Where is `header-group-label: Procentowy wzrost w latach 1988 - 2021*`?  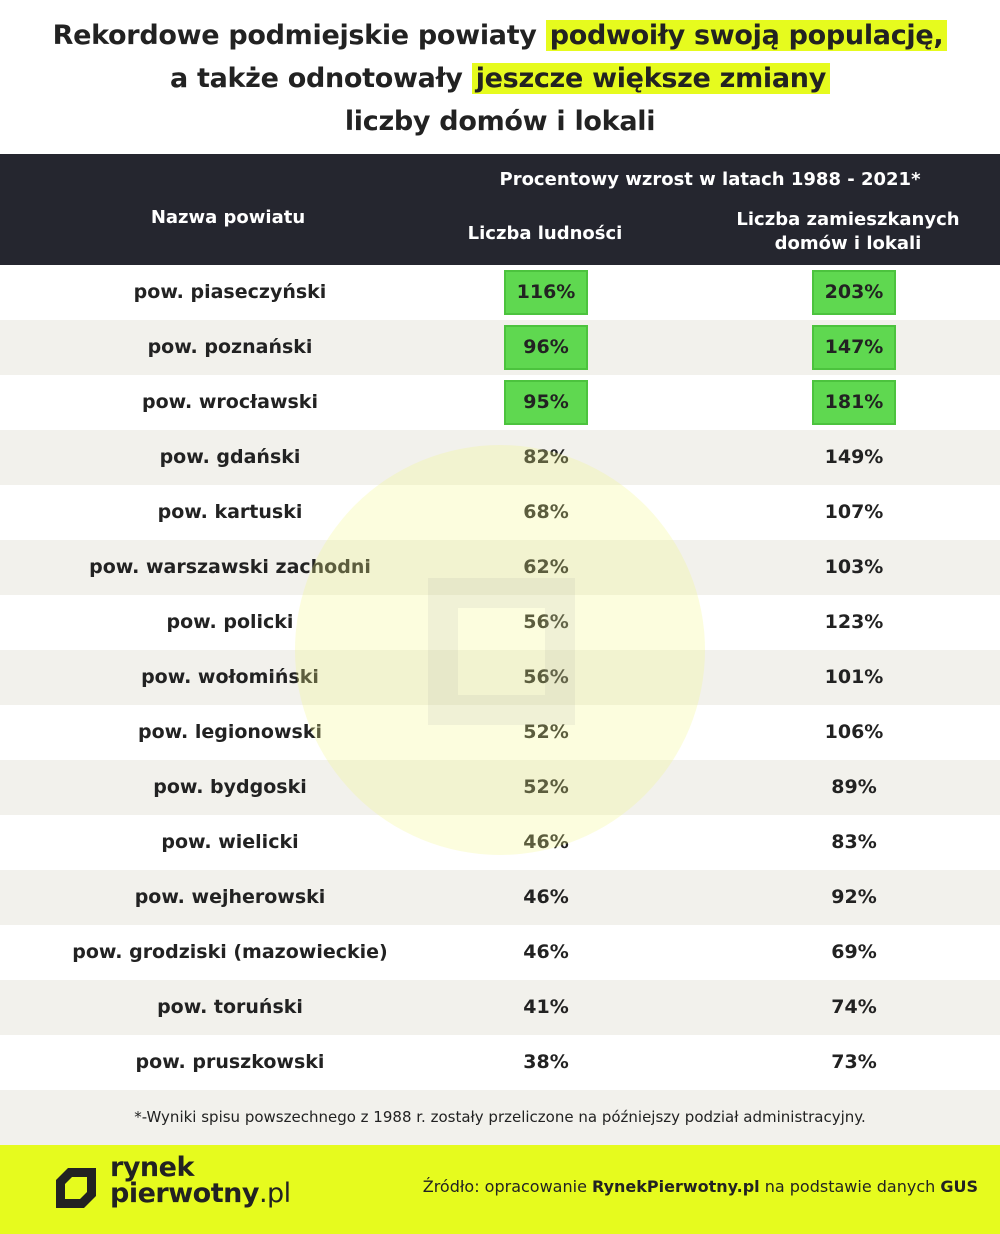 header-group-label: Procentowy wzrost w latach 1988 - 2021* is located at coordinates (710, 179).